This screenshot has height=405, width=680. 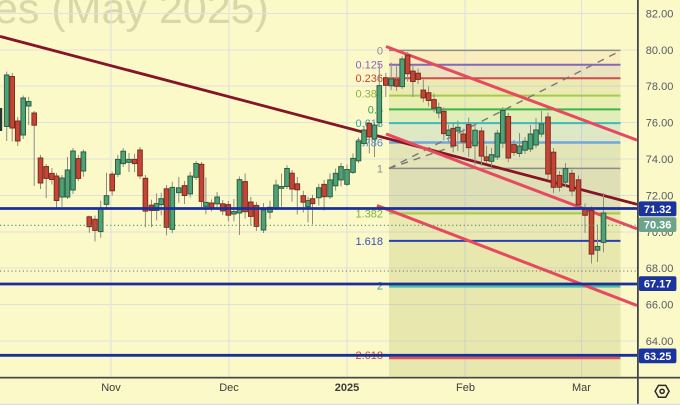 What do you see at coordinates (660, 160) in the screenshot?
I see `svg-text: 74.00` at bounding box center [660, 160].